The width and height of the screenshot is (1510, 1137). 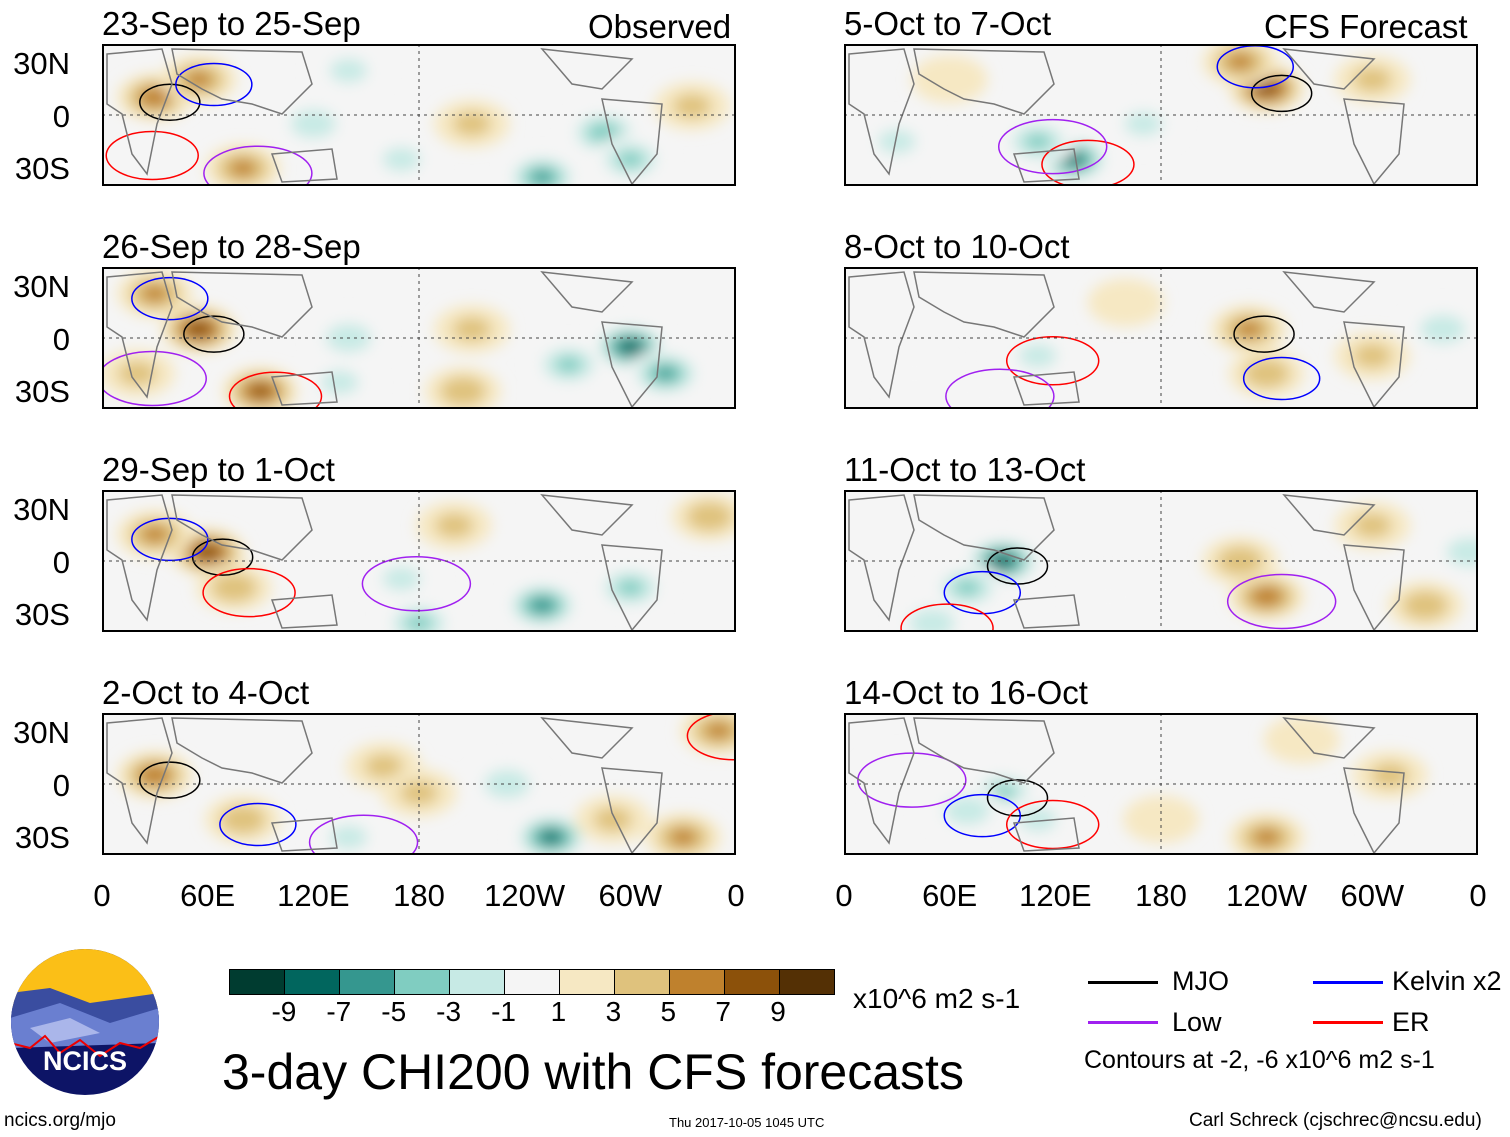 What do you see at coordinates (419, 895) in the screenshot?
I see `lon-label: 180` at bounding box center [419, 895].